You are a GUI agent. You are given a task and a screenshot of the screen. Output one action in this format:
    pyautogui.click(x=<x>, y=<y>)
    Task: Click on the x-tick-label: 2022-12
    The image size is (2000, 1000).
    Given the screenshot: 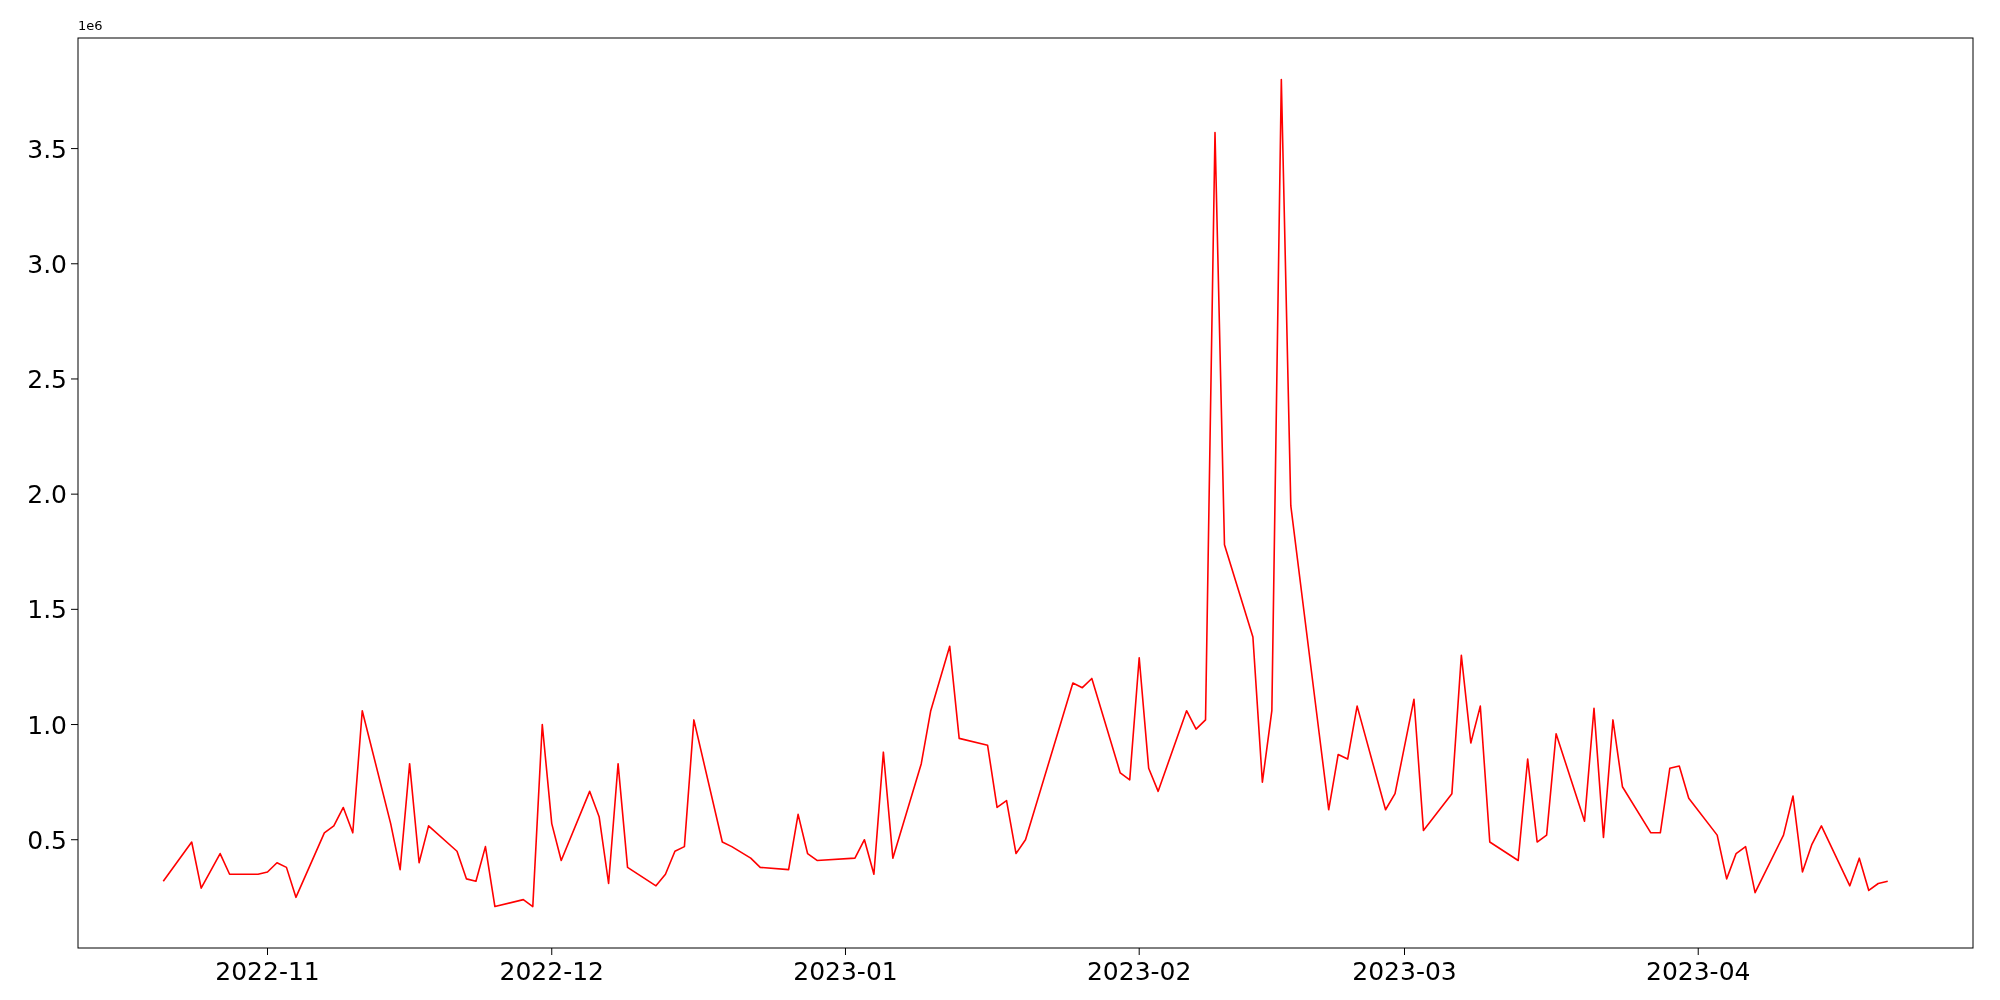 What is the action you would take?
    pyautogui.click(x=551, y=971)
    